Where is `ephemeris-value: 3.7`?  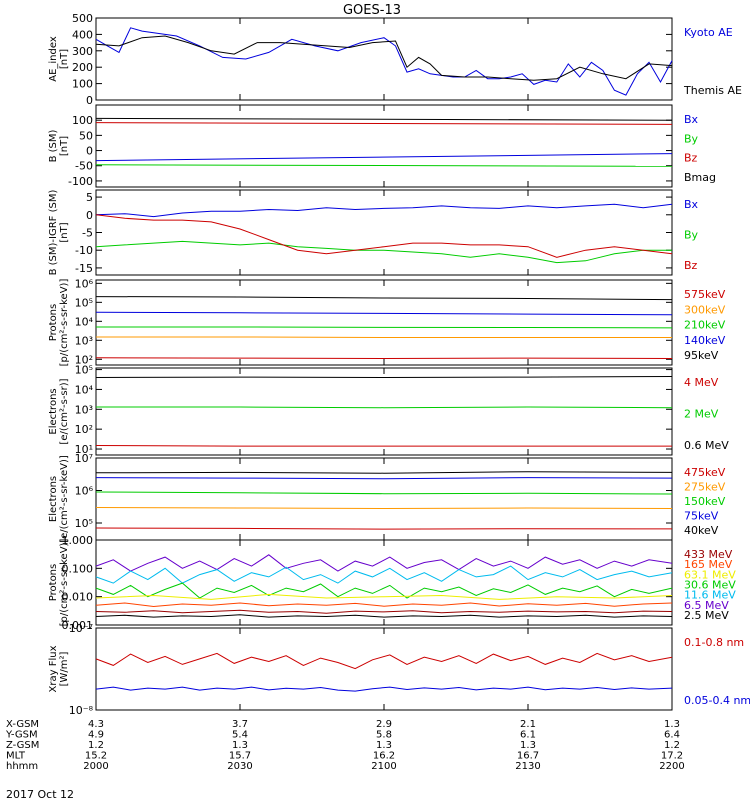
ephemeris-value: 3.7 is located at coordinates (240, 724).